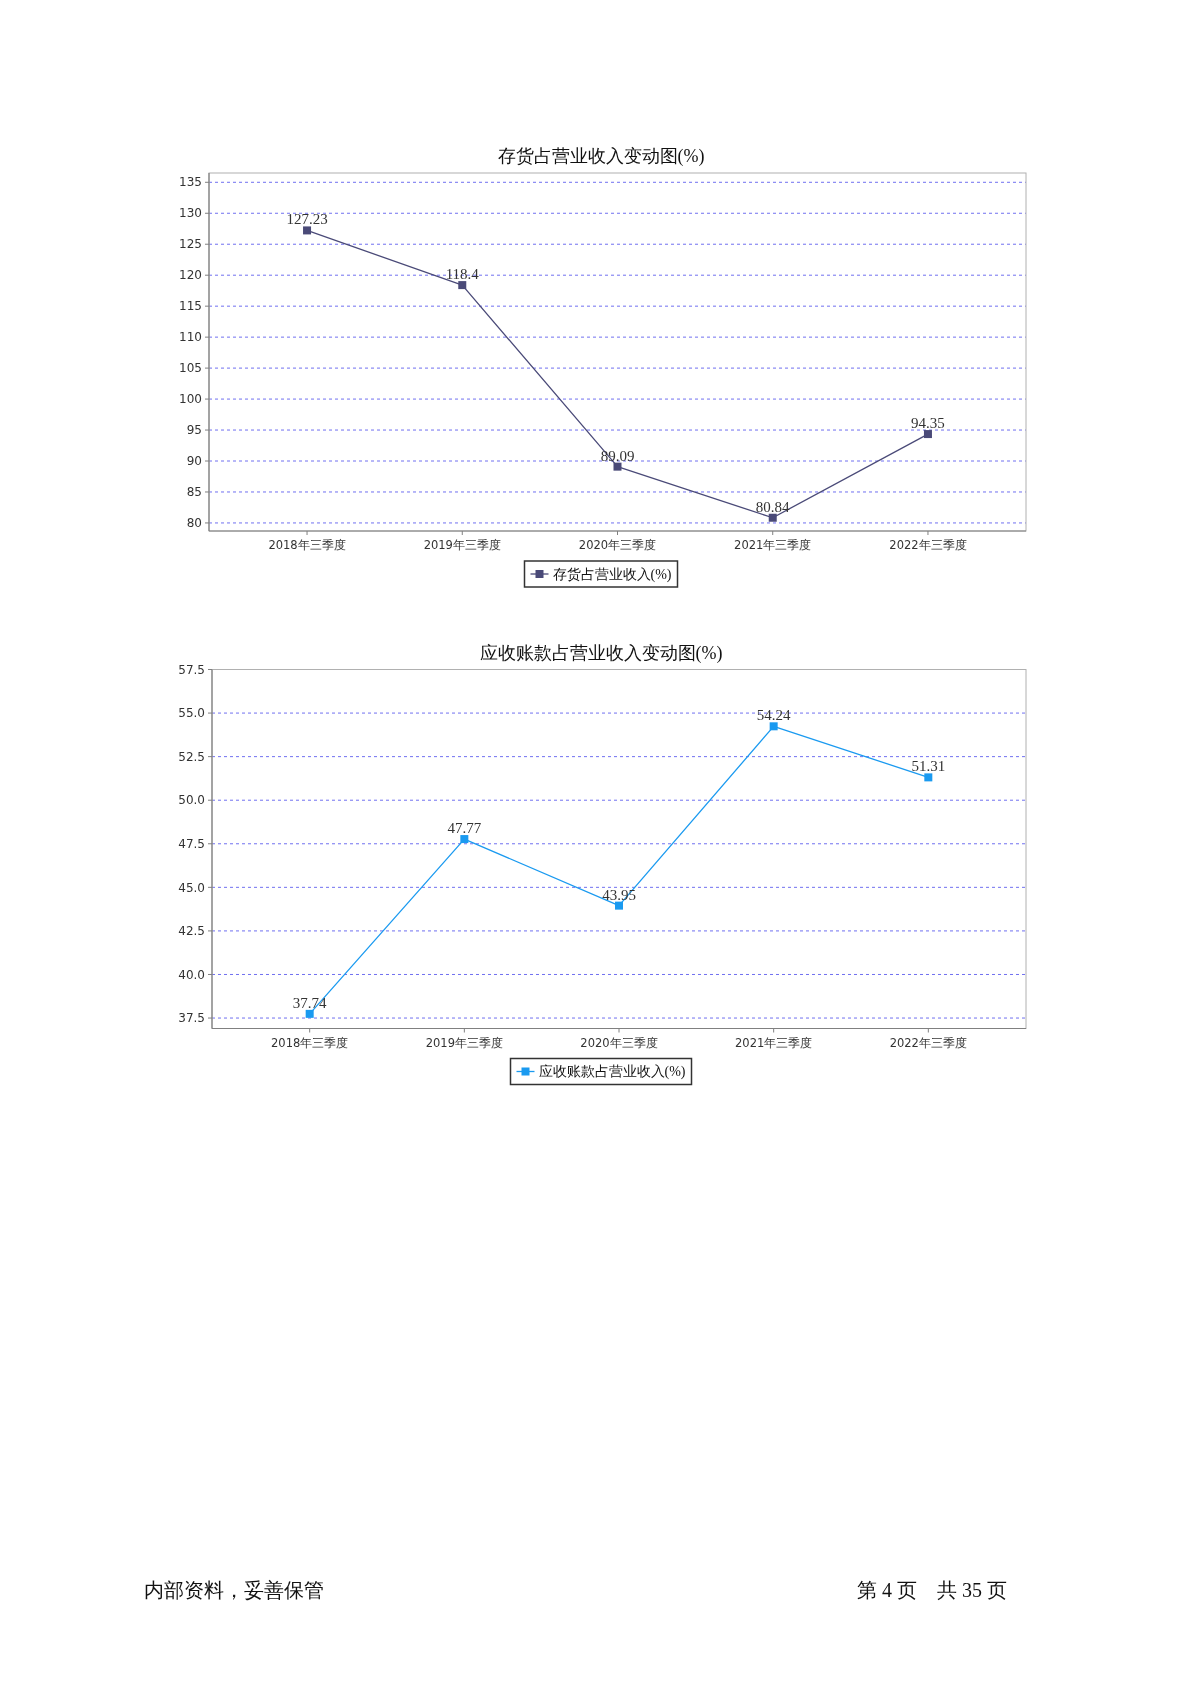 This screenshot has width=1191, height=1684. I want to click on y-tick-label: 105, so click(190, 368).